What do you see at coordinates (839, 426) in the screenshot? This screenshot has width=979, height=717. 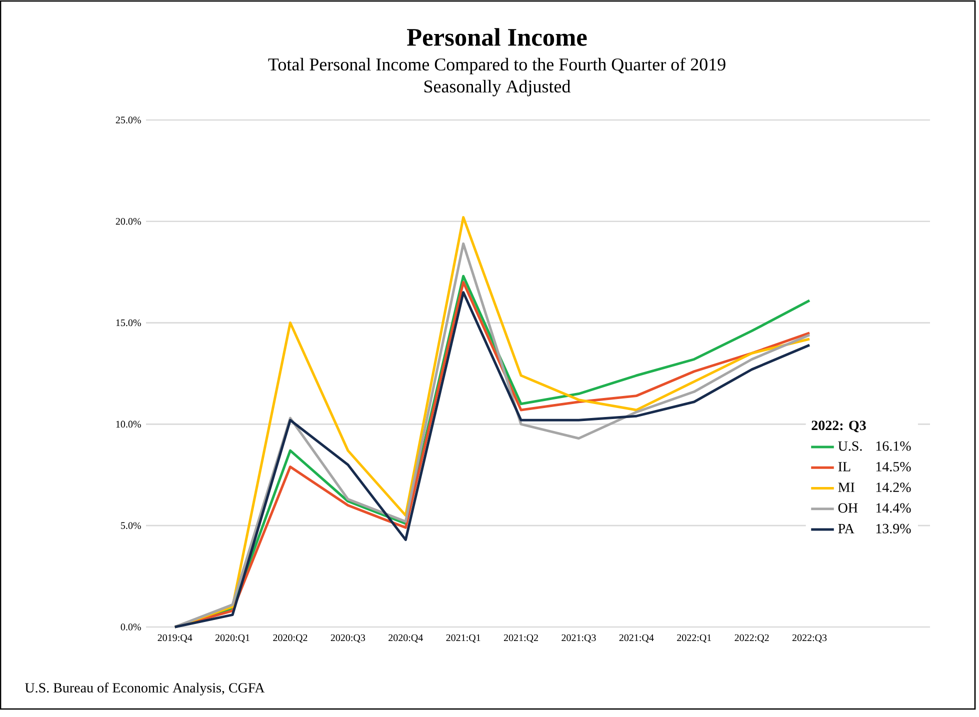 I see `legend-title: 2022: Q3` at bounding box center [839, 426].